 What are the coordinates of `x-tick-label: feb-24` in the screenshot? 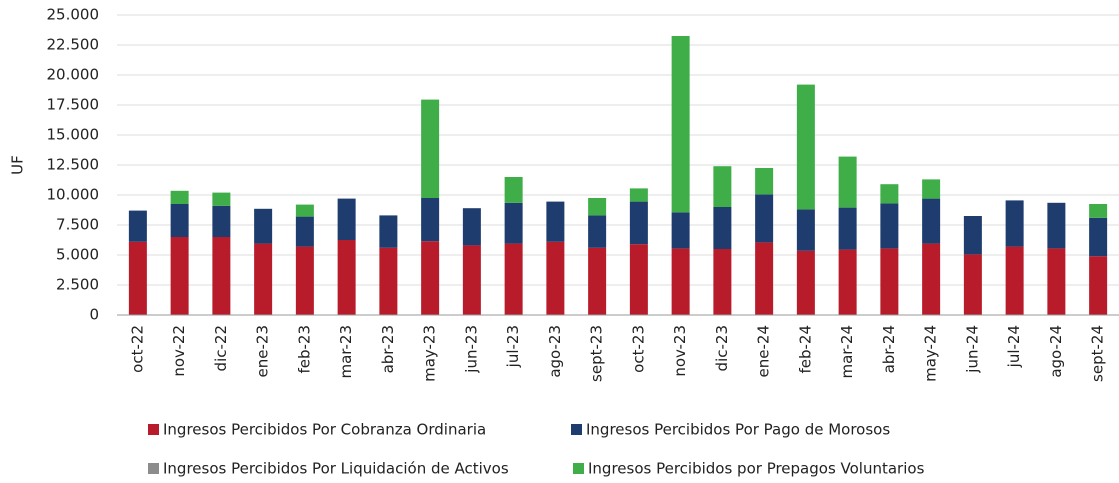 It's located at (805, 349).